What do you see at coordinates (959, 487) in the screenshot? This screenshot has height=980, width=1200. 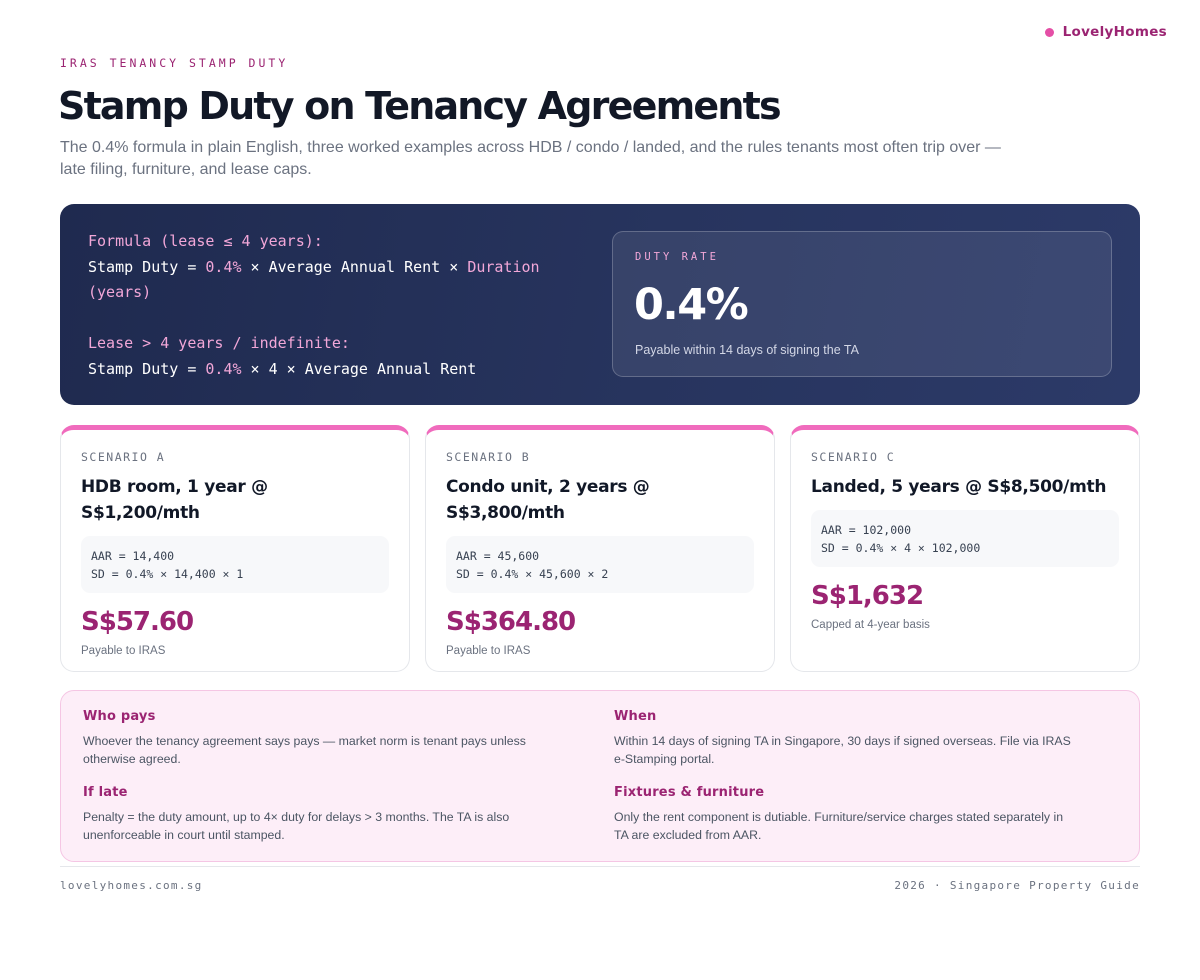 I see `scenario-title: Landed, 5 years @ S$8,500/mth` at bounding box center [959, 487].